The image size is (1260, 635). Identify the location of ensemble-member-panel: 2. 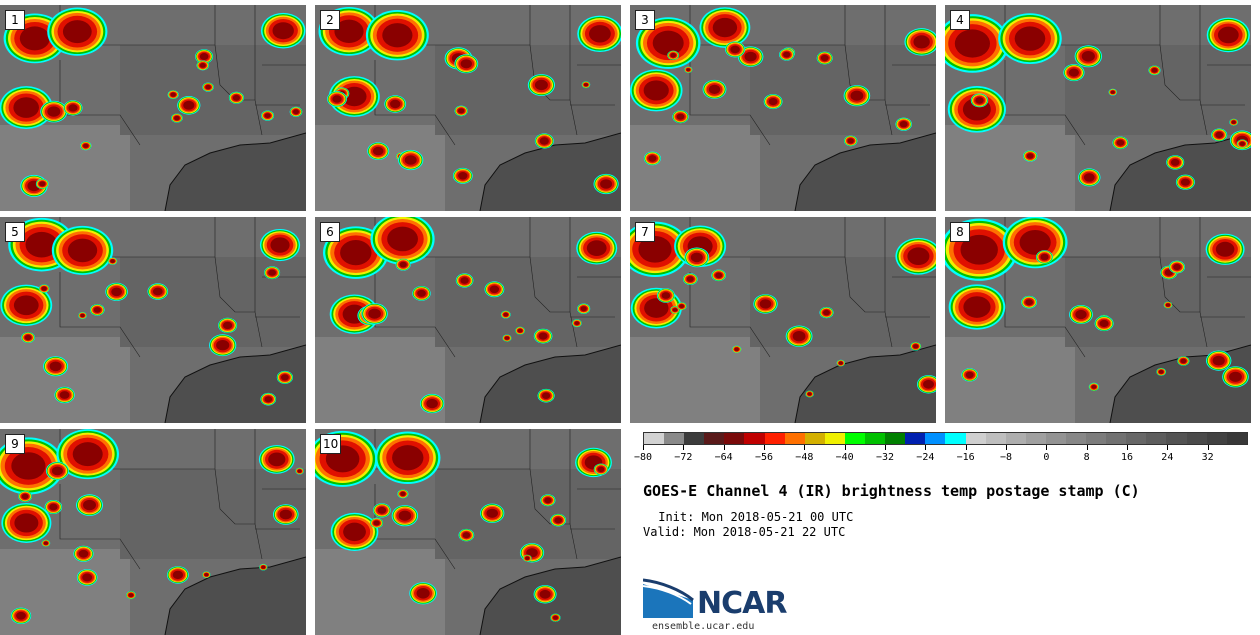
(468, 108).